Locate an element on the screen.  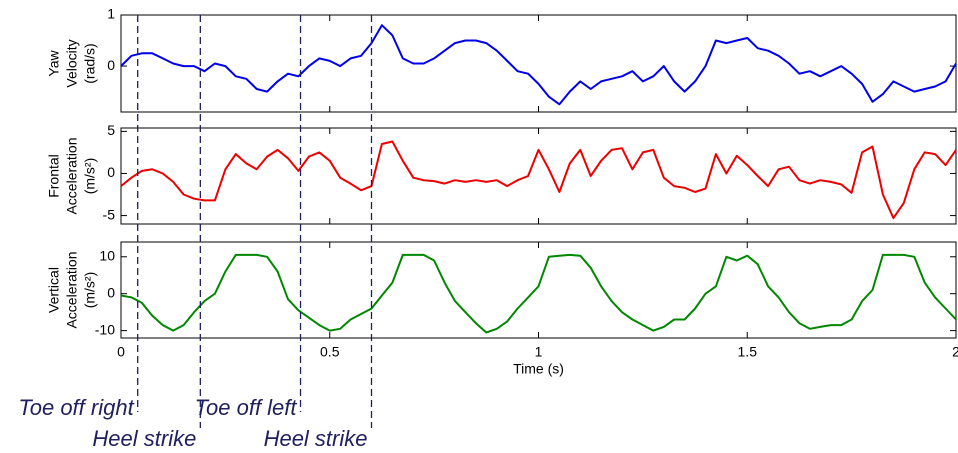
x-tick-label: 0 is located at coordinates (121, 352).